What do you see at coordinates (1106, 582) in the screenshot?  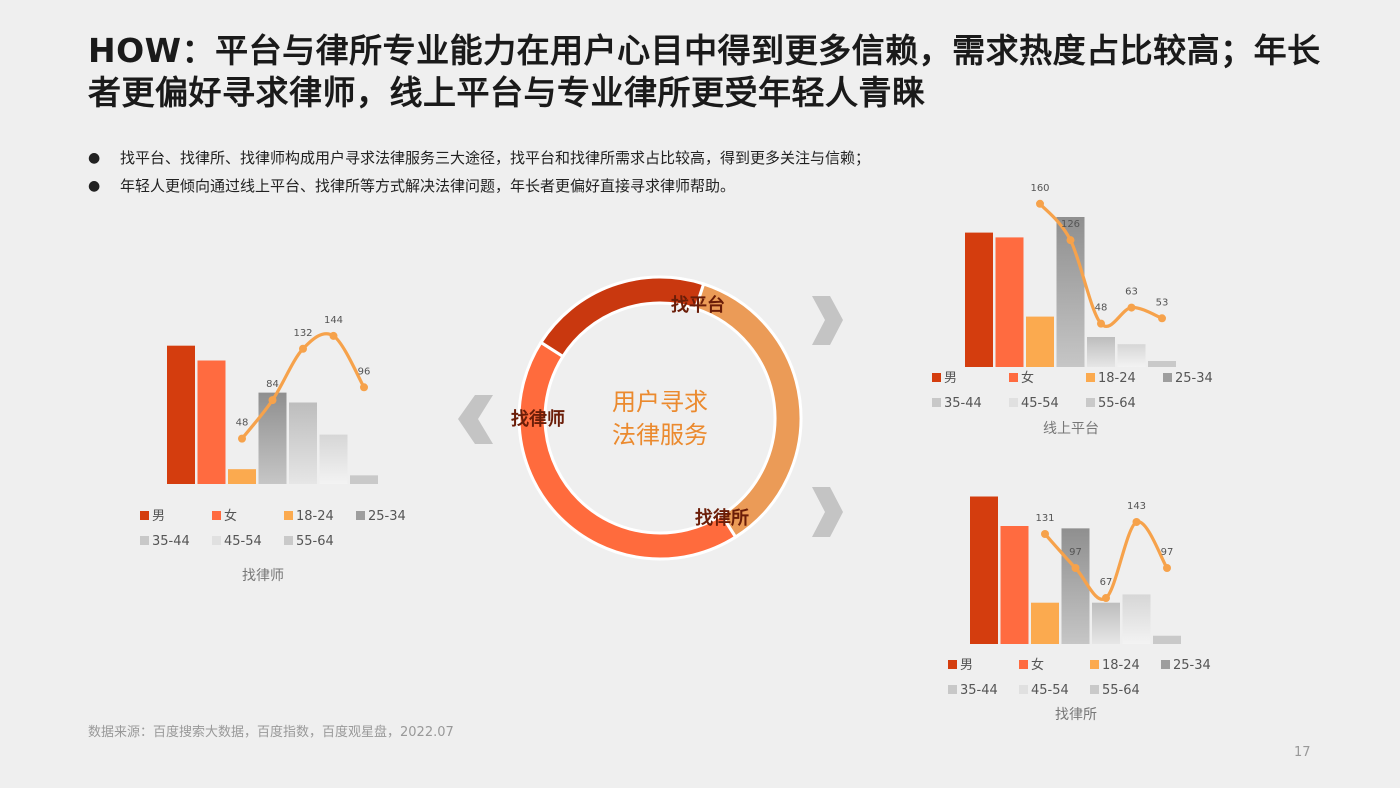 I see `data-label: 67` at bounding box center [1106, 582].